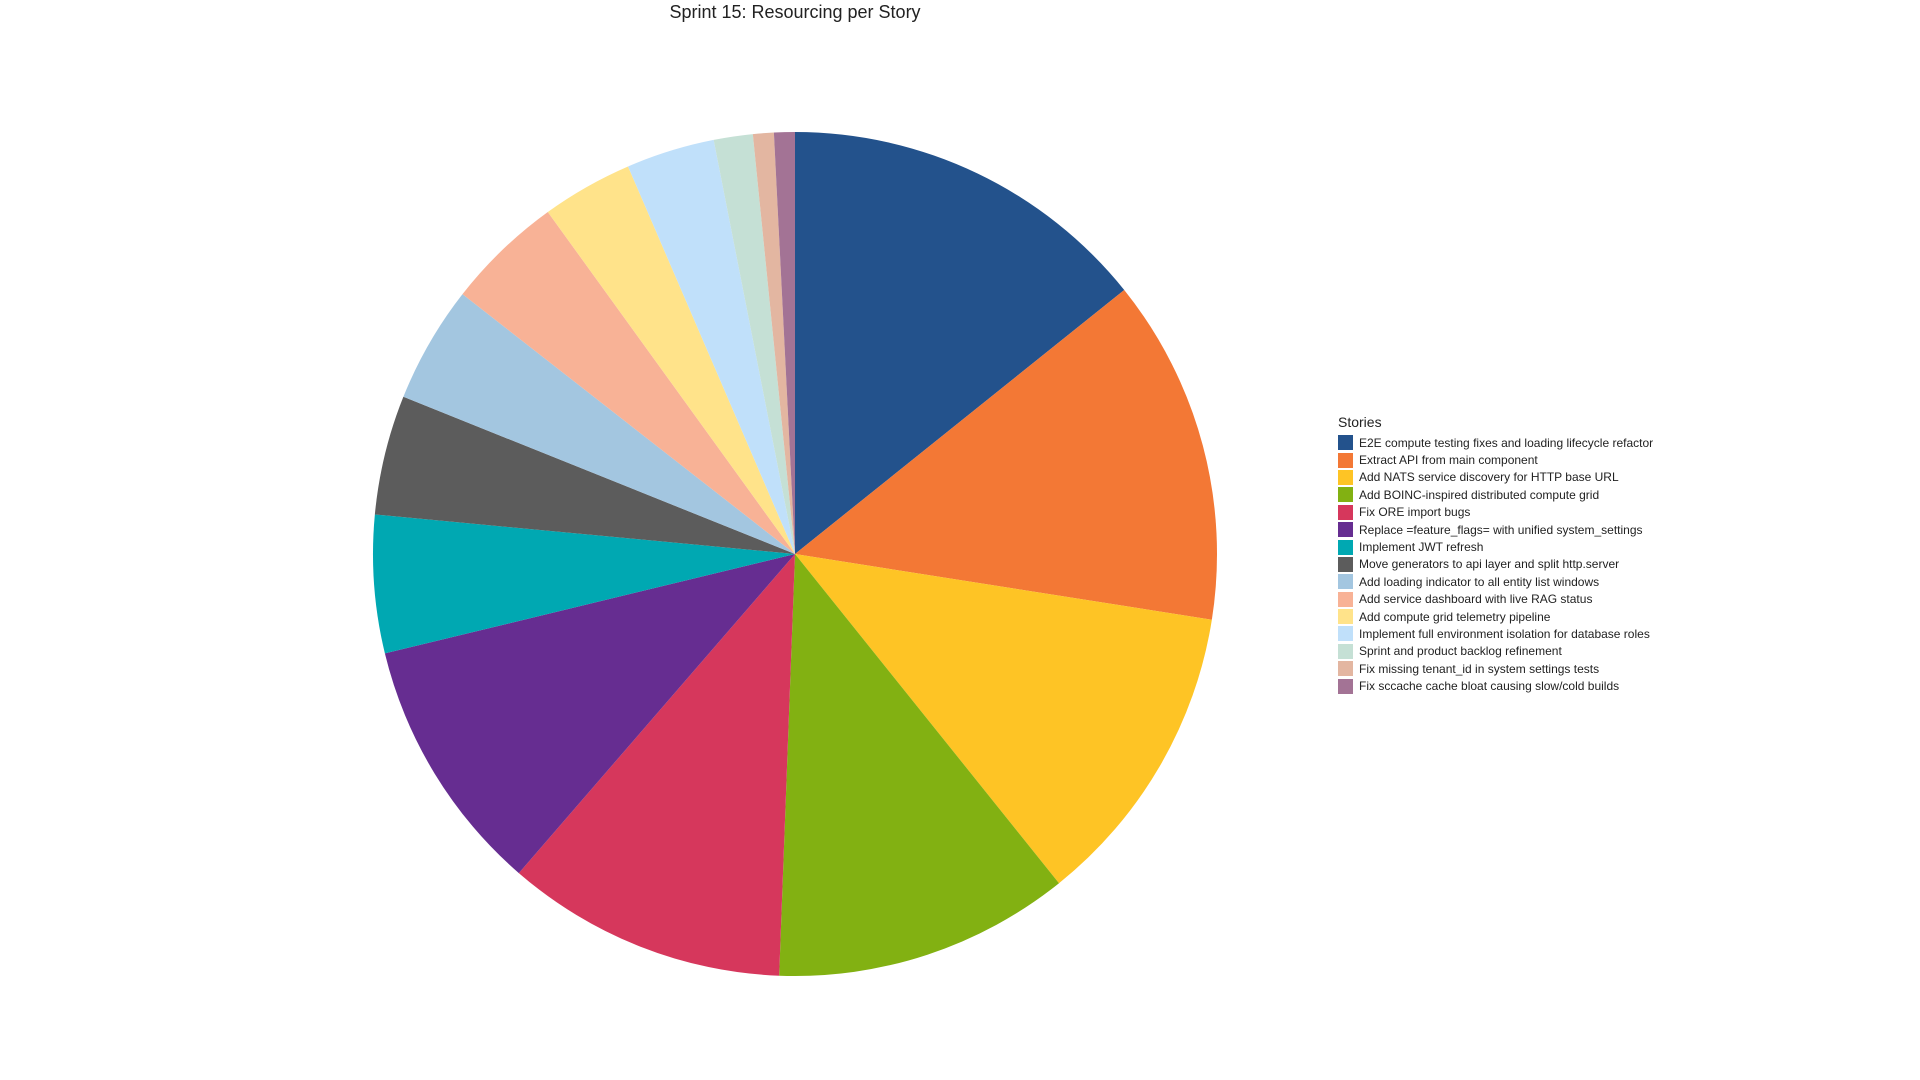 The width and height of the screenshot is (1920, 1080). I want to click on legend-item: Fix ORE import bugs, so click(1495, 512).